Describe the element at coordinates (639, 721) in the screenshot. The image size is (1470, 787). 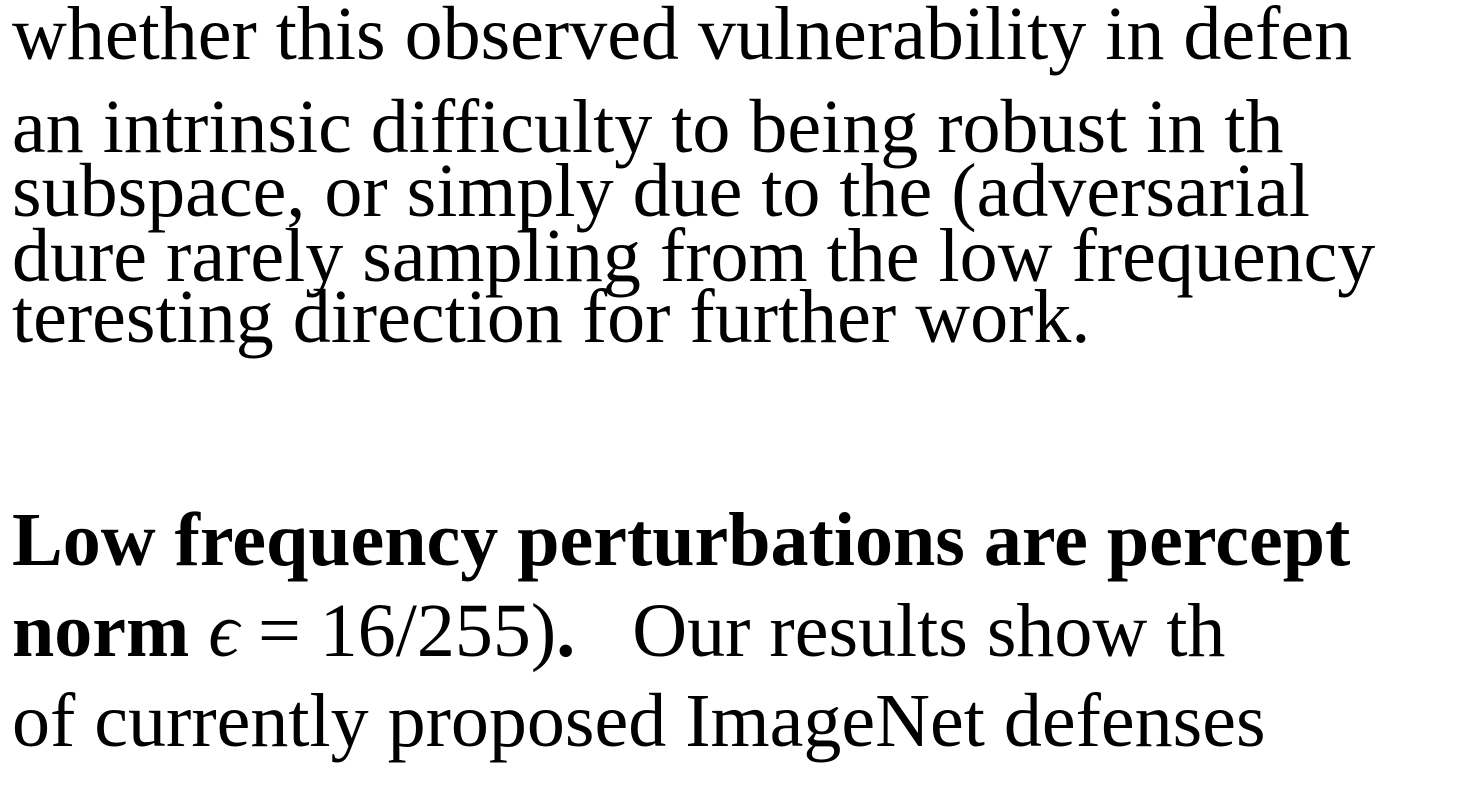
I see `text-line: of currently proposed ImageNet defenses` at that location.